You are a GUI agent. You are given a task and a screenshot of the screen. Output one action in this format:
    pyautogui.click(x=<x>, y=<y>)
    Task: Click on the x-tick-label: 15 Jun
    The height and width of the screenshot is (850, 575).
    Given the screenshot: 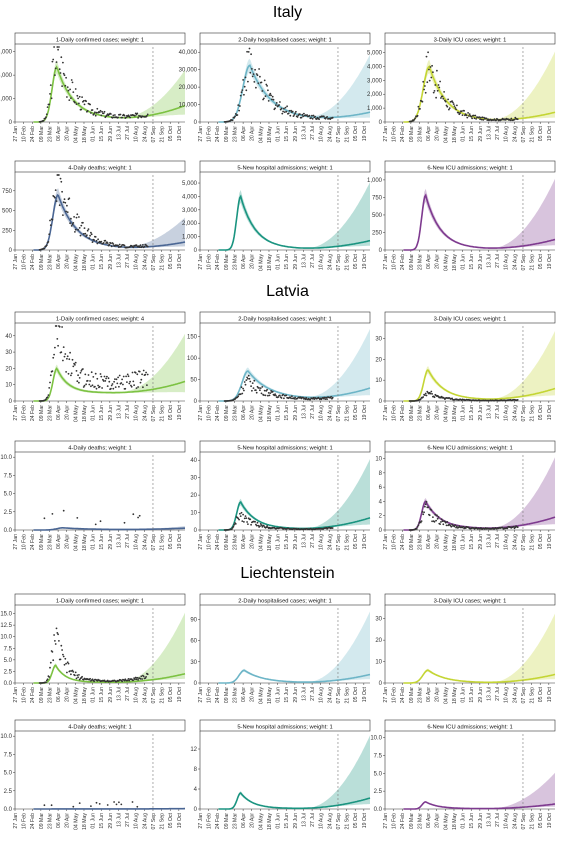 What is the action you would take?
    pyautogui.click(x=102, y=134)
    